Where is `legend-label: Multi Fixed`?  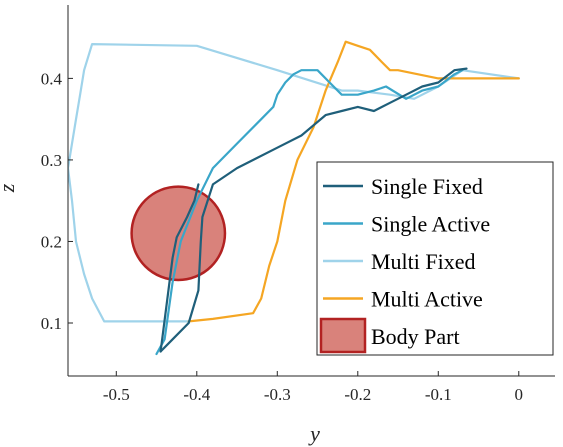
legend-label: Multi Fixed is located at coordinates (423, 261).